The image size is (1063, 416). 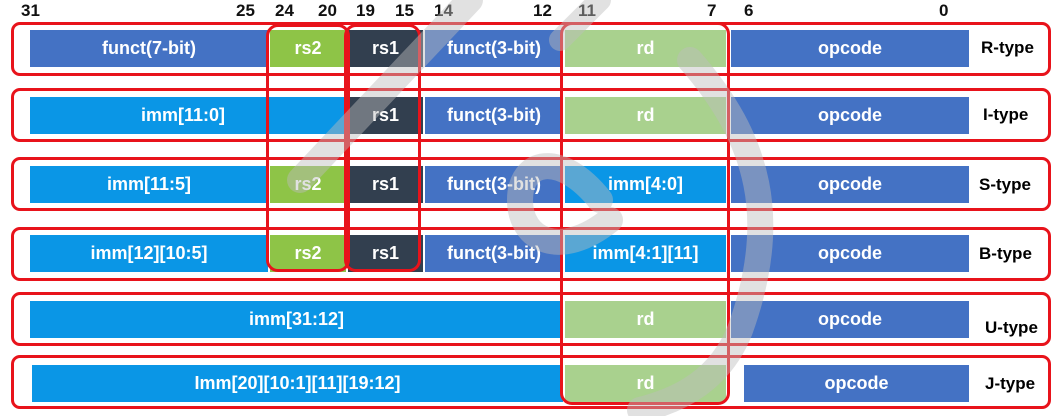 What do you see at coordinates (149, 253) in the screenshot?
I see `field-imm-12-10-5: imm[12][10:5]` at bounding box center [149, 253].